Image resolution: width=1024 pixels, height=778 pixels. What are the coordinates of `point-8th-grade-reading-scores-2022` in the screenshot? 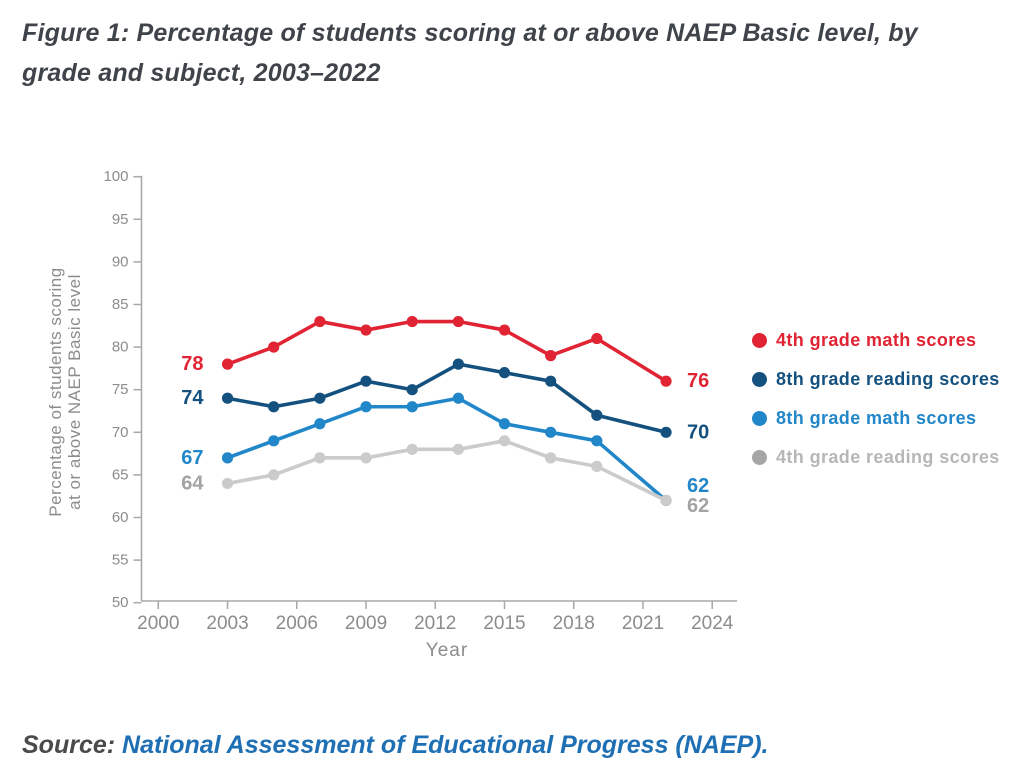 It's located at (666, 432).